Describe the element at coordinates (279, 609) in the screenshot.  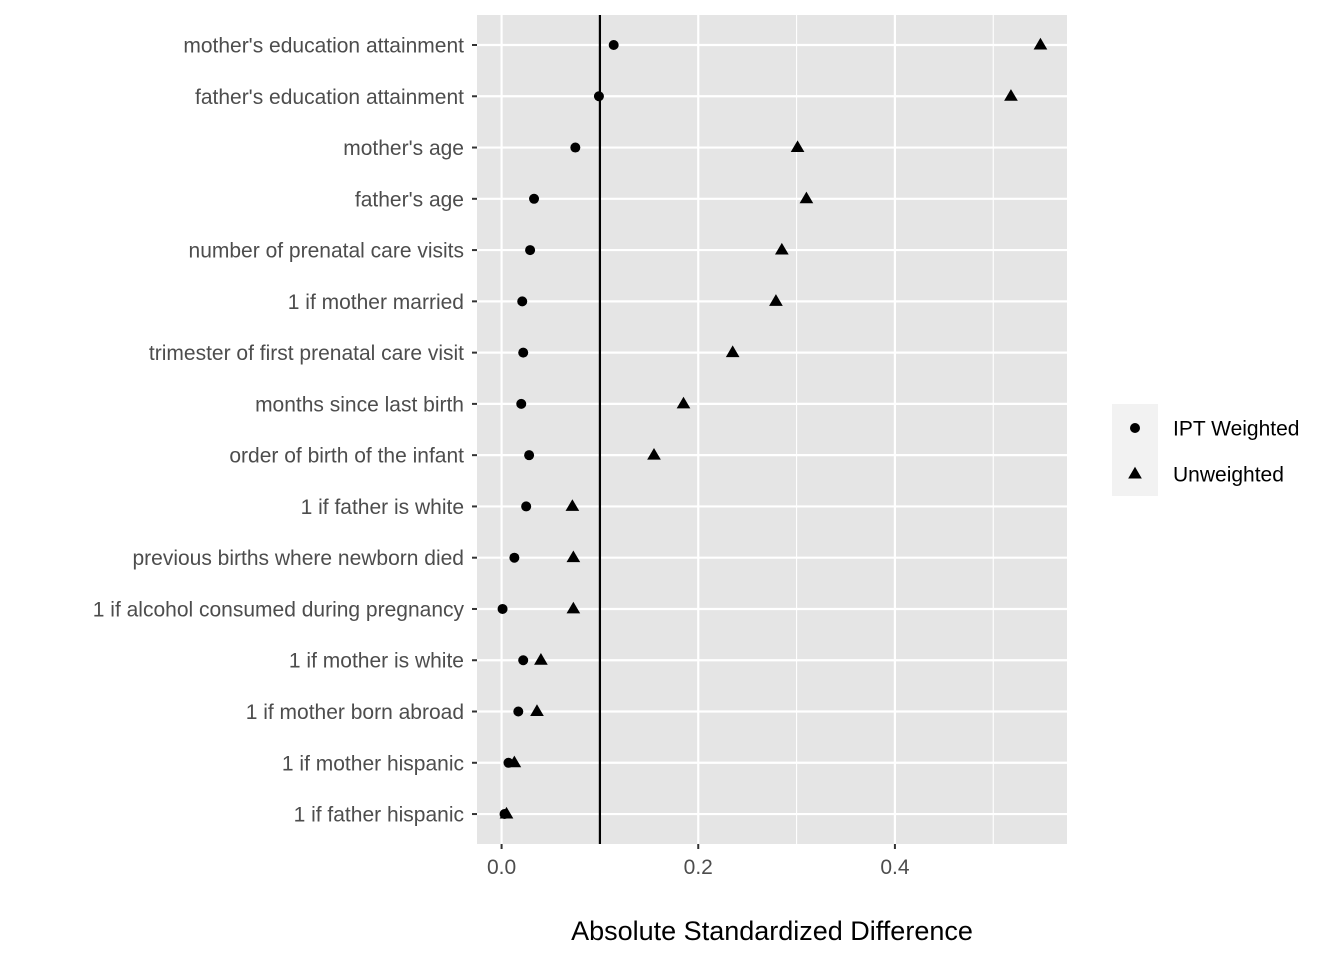
I see `y-tick-label: 1 if alcohol consumed during pregnancy` at that location.